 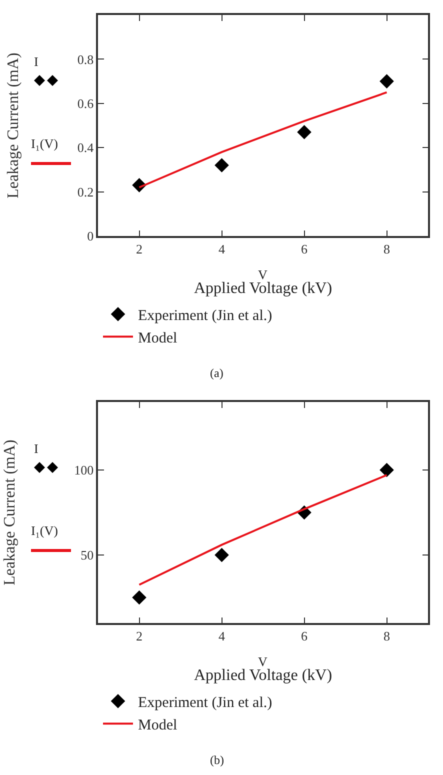 What do you see at coordinates (85, 59) in the screenshot?
I see `y-tick-label: 0.8` at bounding box center [85, 59].